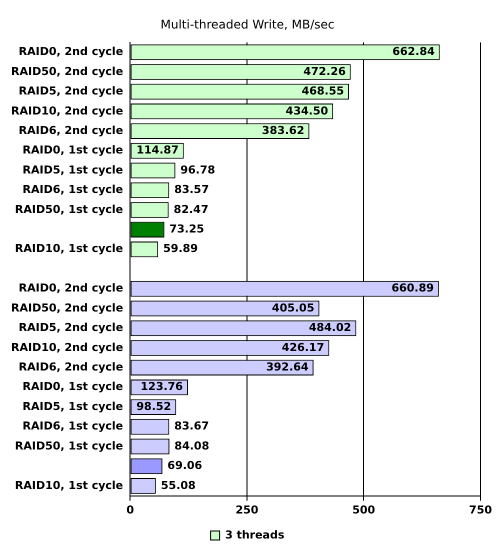 The height and width of the screenshot is (559, 503). What do you see at coordinates (192, 426) in the screenshot?
I see `data-label: 83.67` at bounding box center [192, 426].